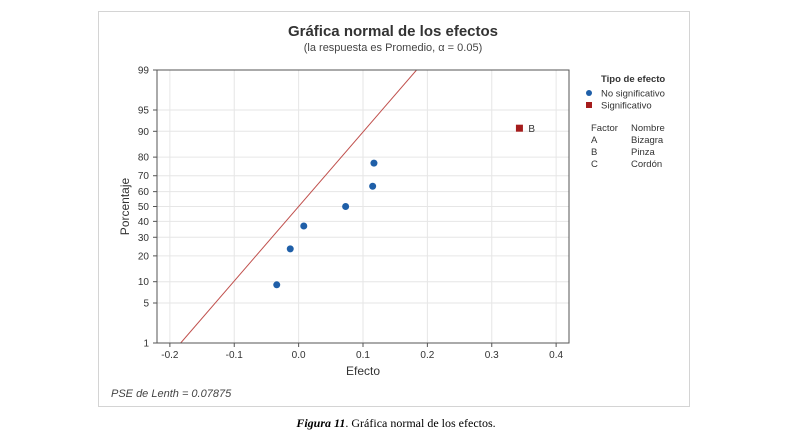 The width and height of the screenshot is (792, 432). What do you see at coordinates (393, 31) in the screenshot?
I see `chart-title: Gráfica normal de los efectos` at bounding box center [393, 31].